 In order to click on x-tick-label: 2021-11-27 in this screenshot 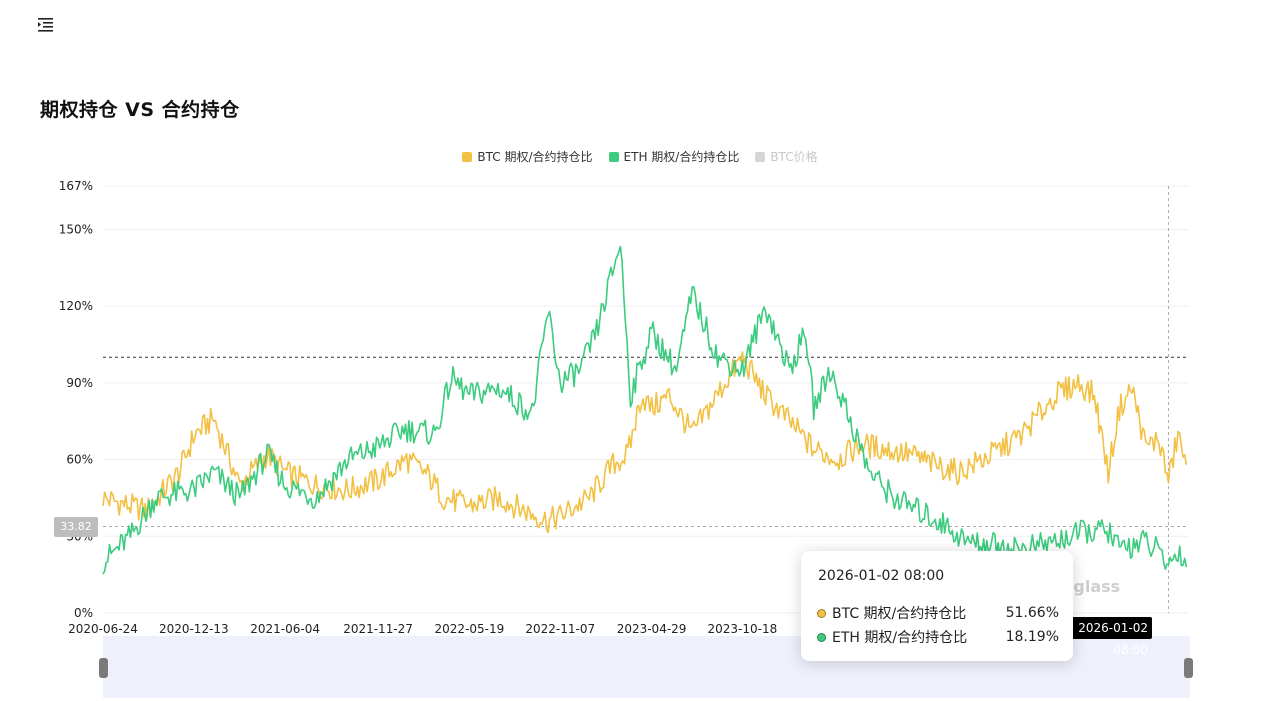, I will do `click(378, 629)`.